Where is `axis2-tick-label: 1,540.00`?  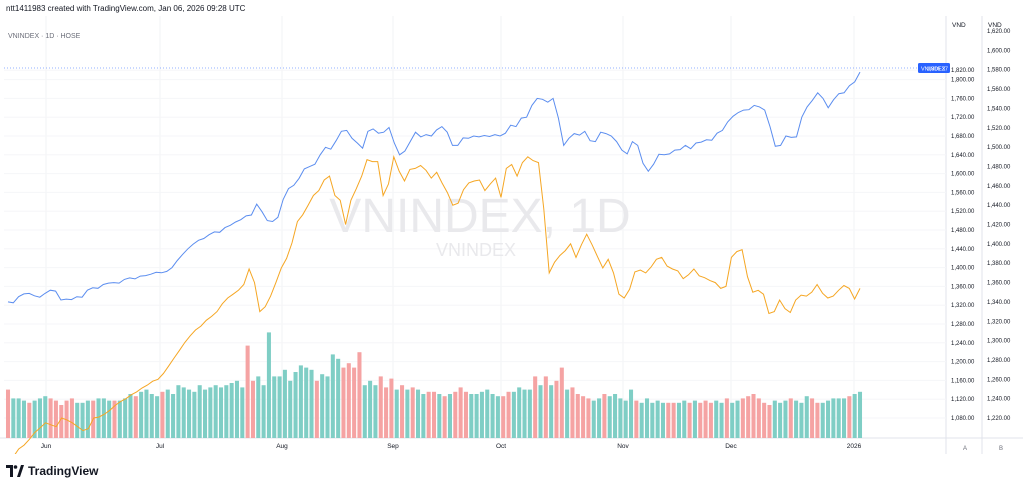 axis2-tick-label: 1,540.00 is located at coordinates (999, 109).